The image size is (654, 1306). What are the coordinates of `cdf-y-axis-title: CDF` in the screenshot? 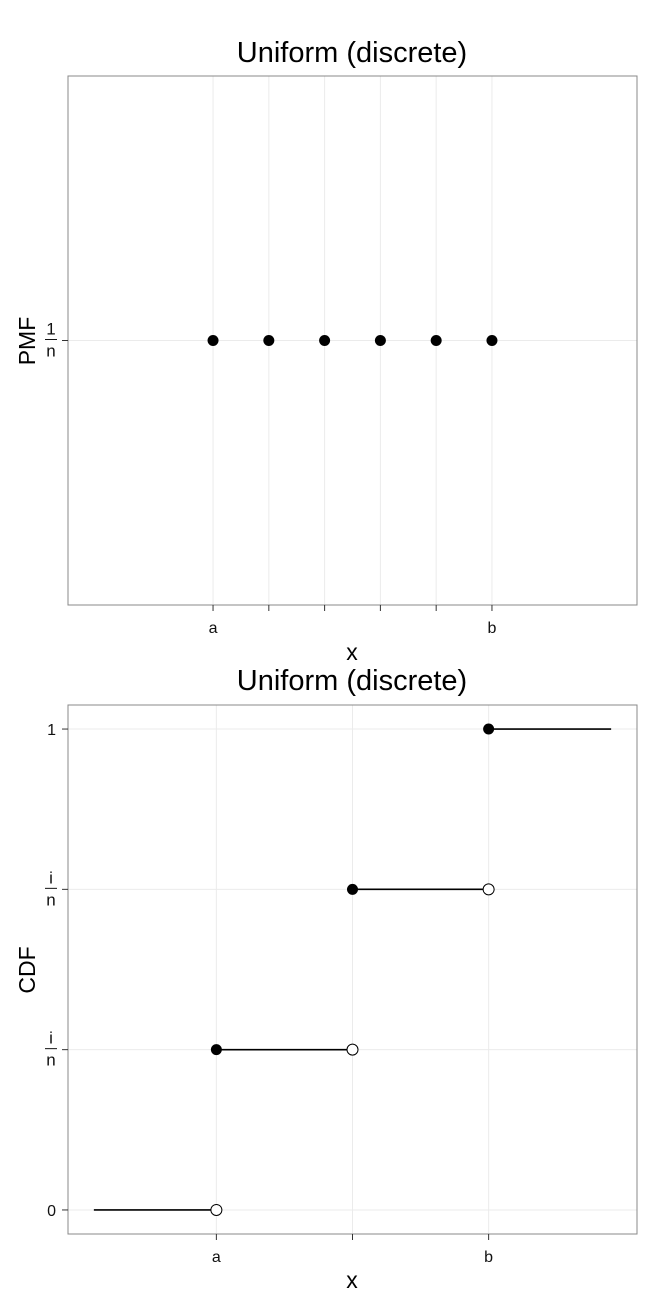 It's located at (27, 969).